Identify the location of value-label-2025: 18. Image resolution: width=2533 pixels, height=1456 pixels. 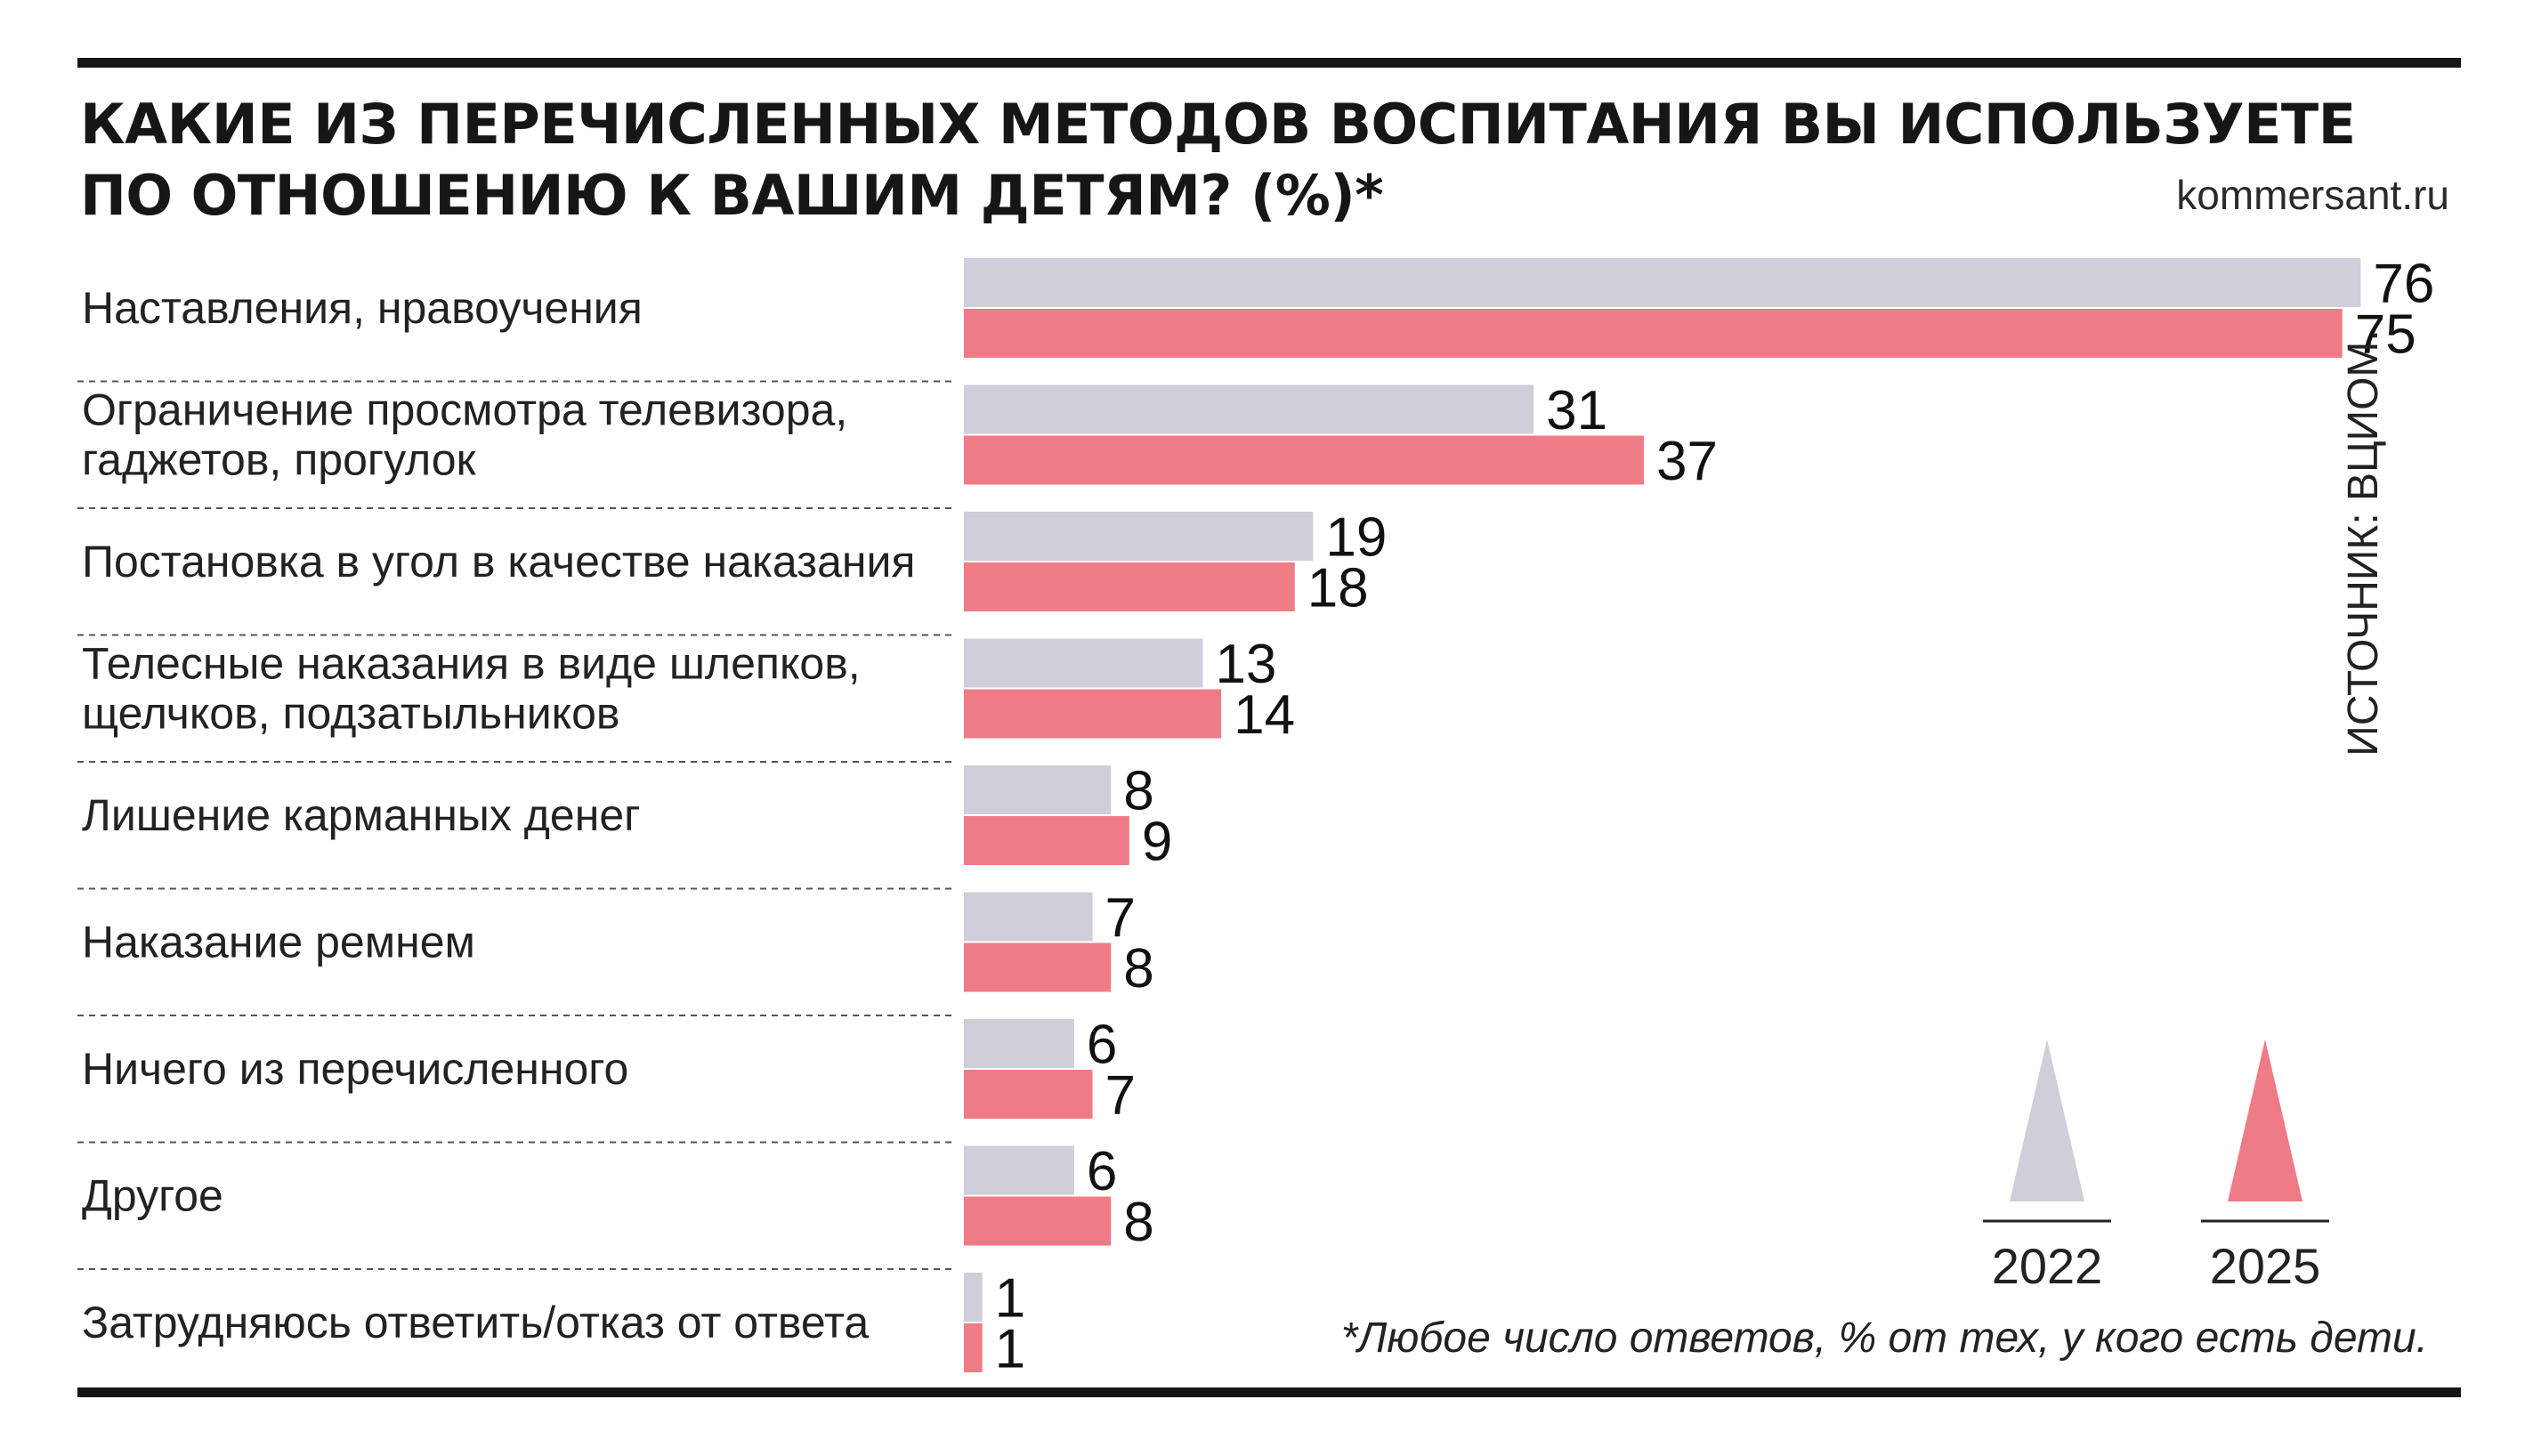
(1338, 588).